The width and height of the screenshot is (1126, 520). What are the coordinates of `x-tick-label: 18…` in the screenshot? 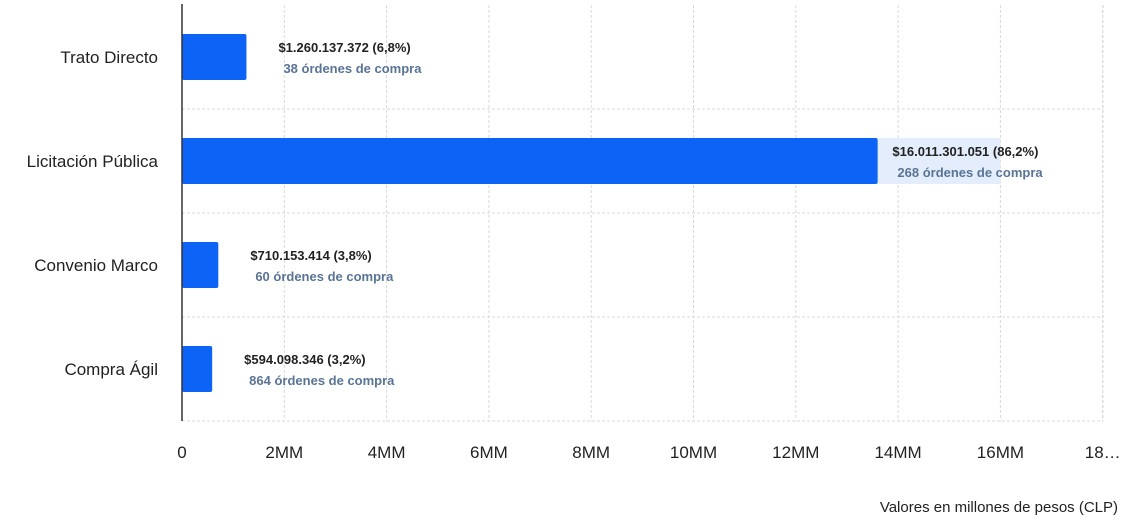 It's located at (1103, 452).